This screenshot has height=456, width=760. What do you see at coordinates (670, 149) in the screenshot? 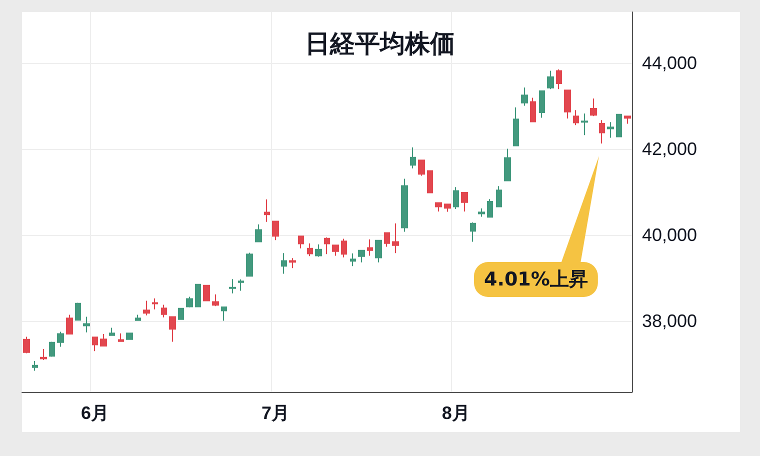
I see `y-tick-label: 42,000` at bounding box center [670, 149].